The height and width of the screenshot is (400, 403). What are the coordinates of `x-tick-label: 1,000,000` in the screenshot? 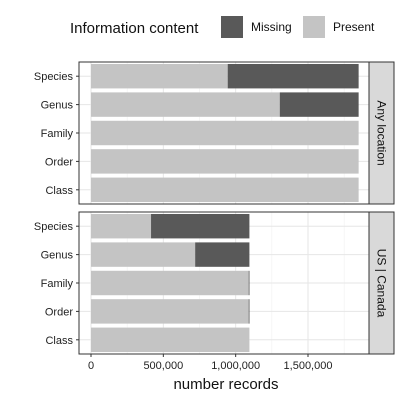 It's located at (235, 366).